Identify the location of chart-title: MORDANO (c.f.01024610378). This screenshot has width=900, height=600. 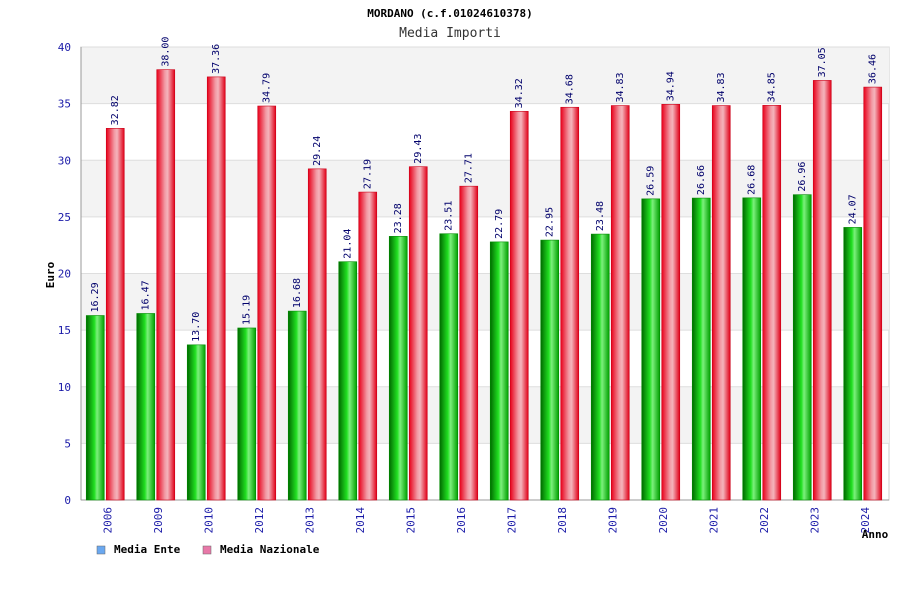
(450, 13).